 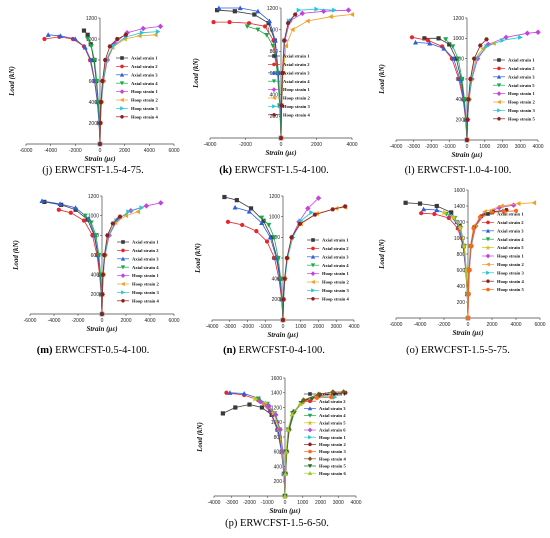 What do you see at coordinates (464, 170) in the screenshot?
I see `caption-text: ERWCFST-1.0-4-100.` at bounding box center [464, 170].